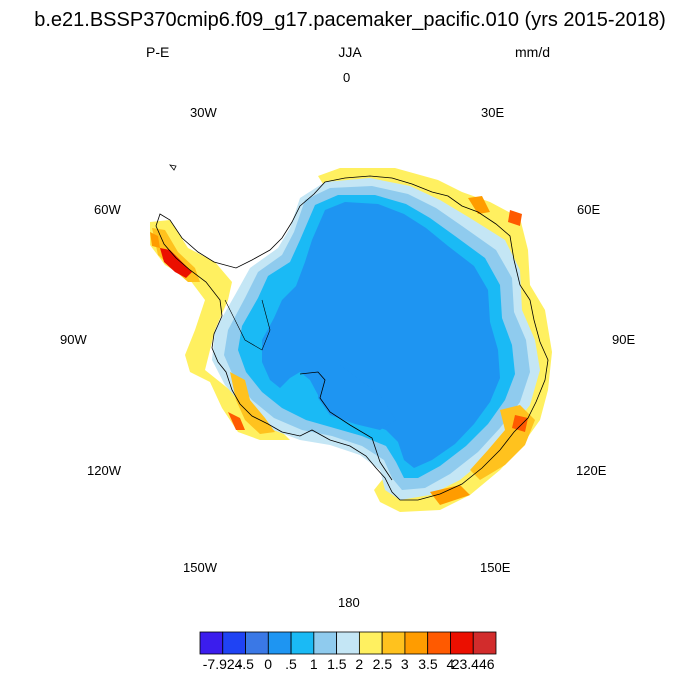 The image size is (700, 700). I want to click on colorbar-label: 3.5, so click(428, 664).